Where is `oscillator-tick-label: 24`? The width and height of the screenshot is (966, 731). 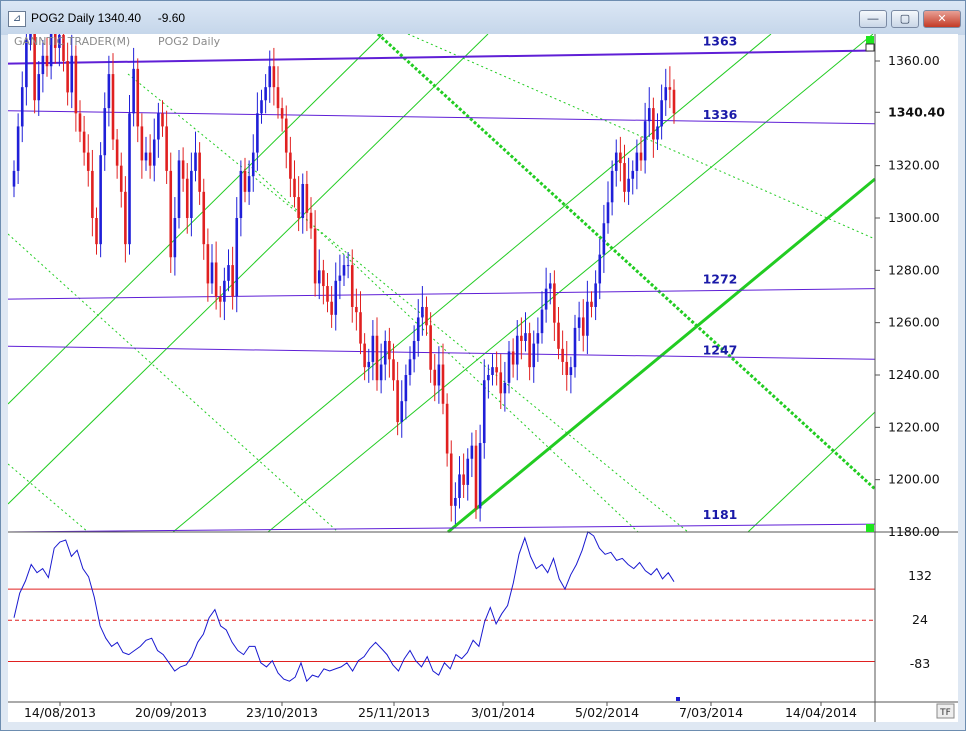 oscillator-tick-label: 24 is located at coordinates (920, 619).